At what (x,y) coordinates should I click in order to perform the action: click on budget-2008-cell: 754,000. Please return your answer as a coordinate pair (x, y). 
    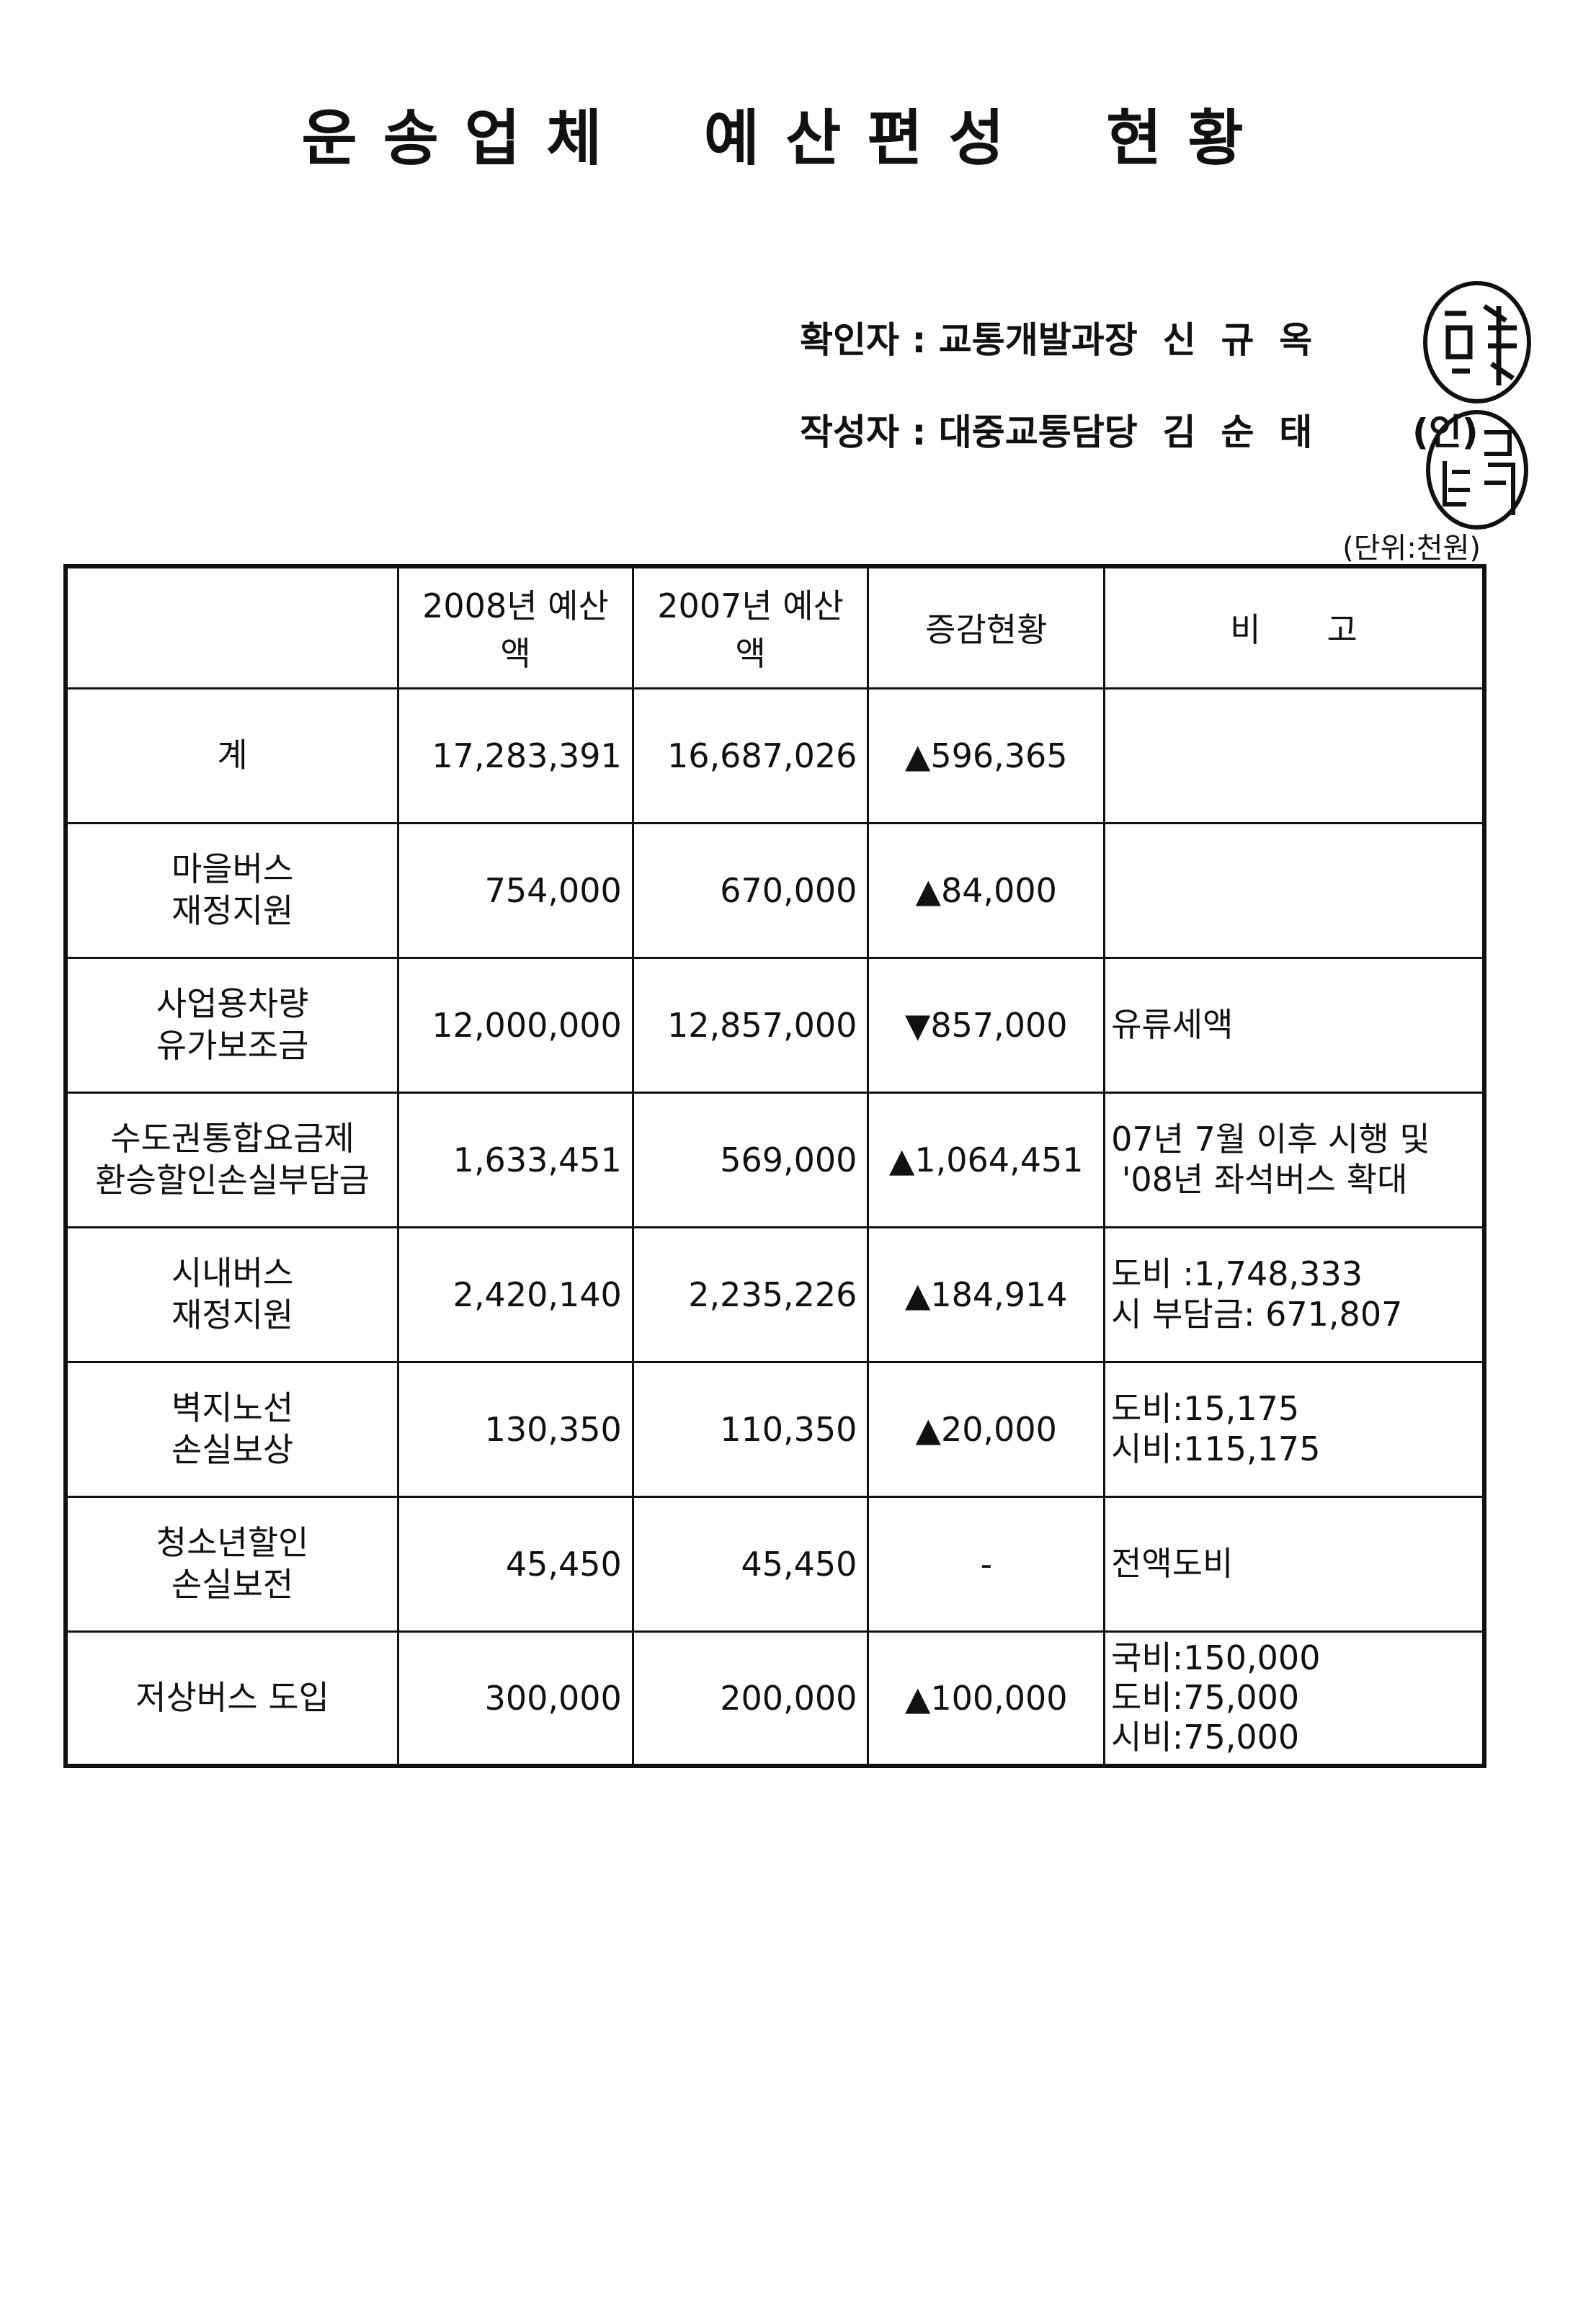
    Looking at the image, I should click on (516, 890).